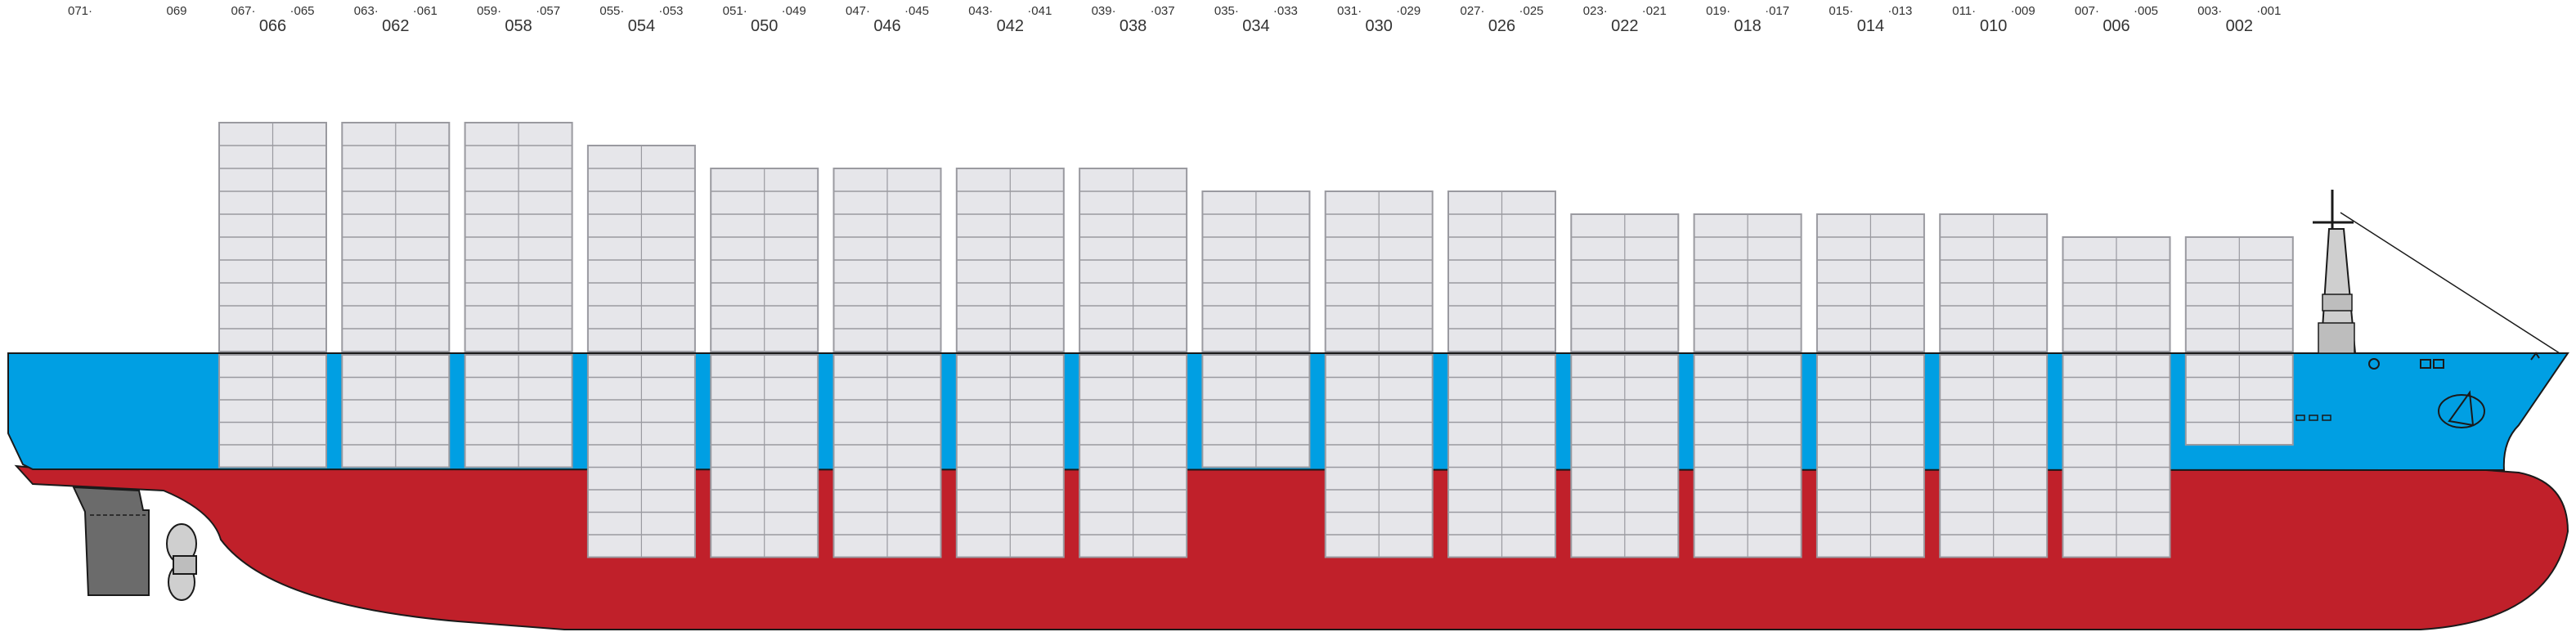 The width and height of the screenshot is (2576, 632). I want to click on bay-label-odd-fore: ·061, so click(425, 11).